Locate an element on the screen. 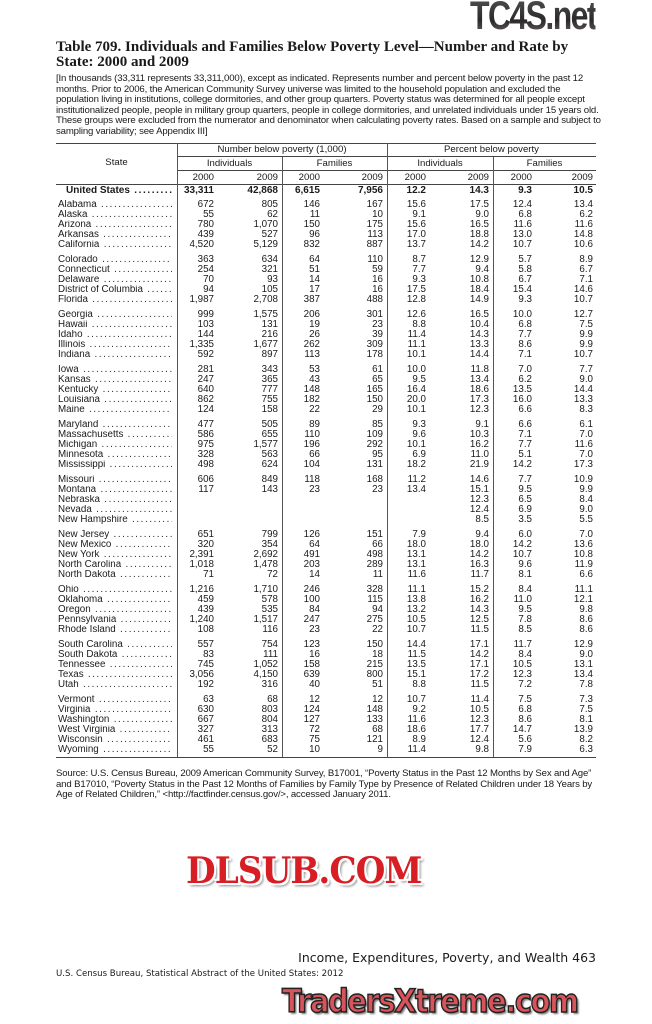 This screenshot has width=652, height=1024. state-name: New Hampshire is located at coordinates (93, 520).